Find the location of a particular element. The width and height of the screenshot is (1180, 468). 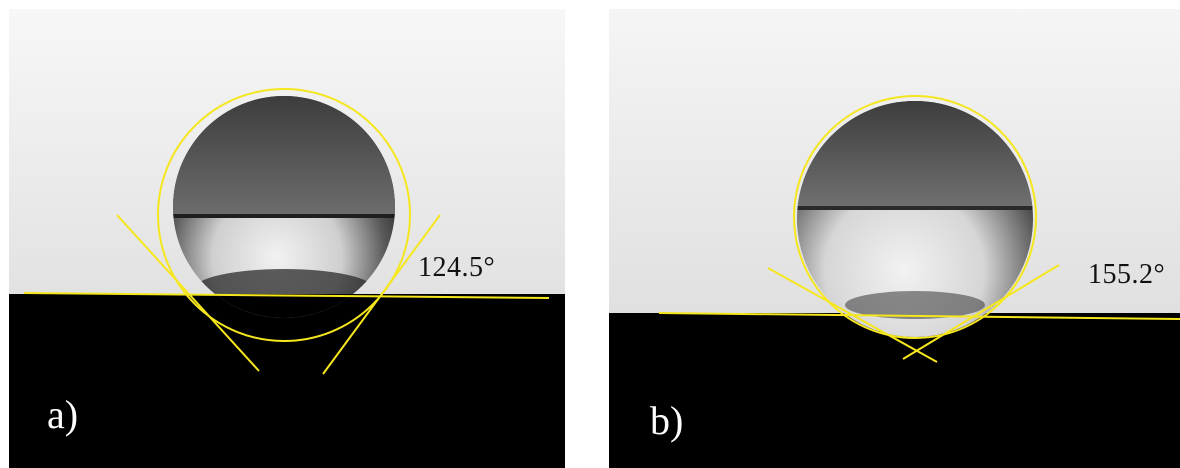

contact-angle-label: 155.2° is located at coordinates (1127, 274).